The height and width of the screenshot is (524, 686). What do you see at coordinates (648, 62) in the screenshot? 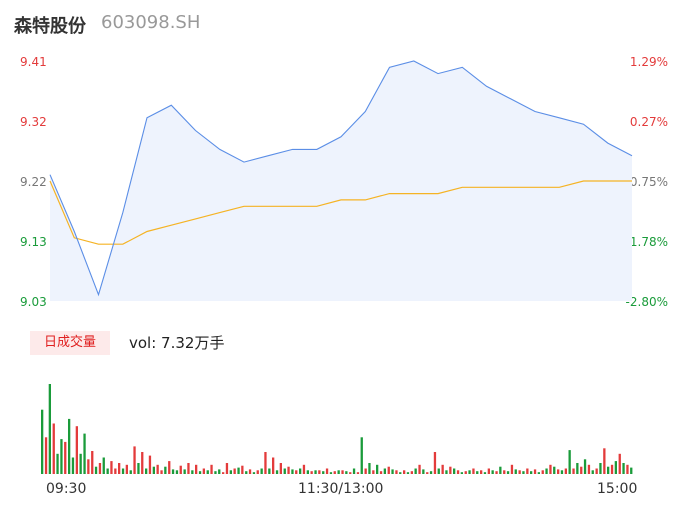
I see `y-tick-right-0: 1.29%` at bounding box center [648, 62].